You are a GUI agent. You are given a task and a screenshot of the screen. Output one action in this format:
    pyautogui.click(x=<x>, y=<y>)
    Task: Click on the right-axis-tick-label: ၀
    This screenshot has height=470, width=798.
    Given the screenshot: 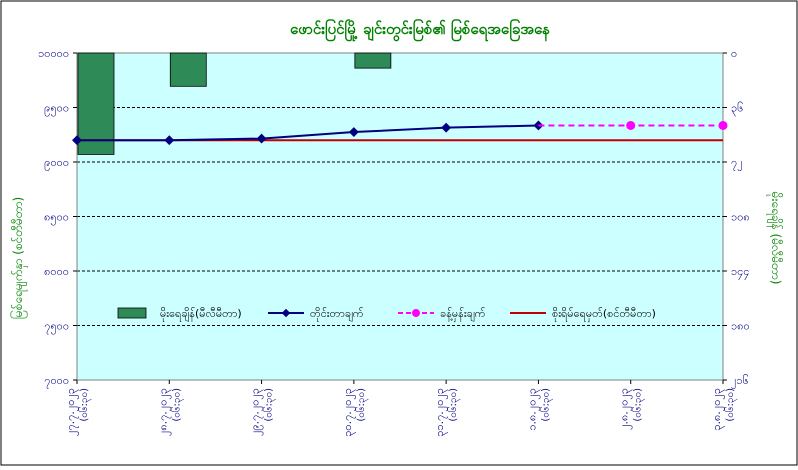 What is the action you would take?
    pyautogui.click(x=734, y=53)
    